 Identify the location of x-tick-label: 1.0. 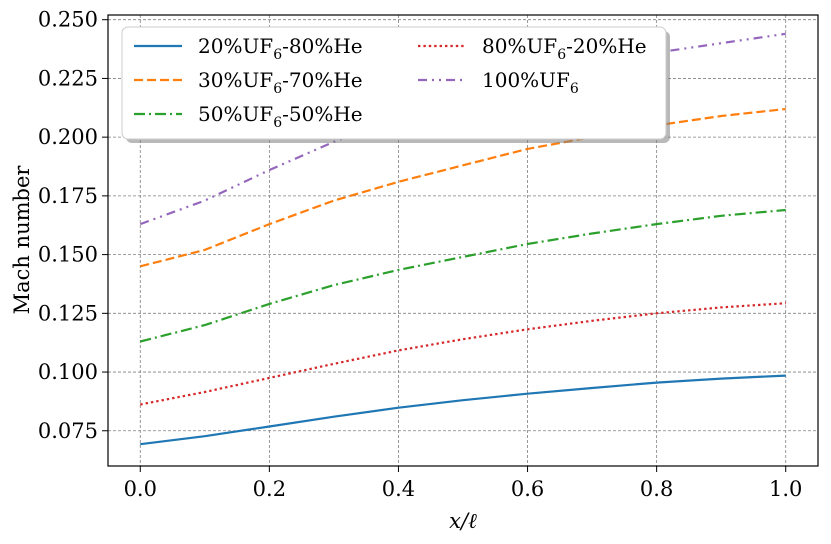
(785, 489).